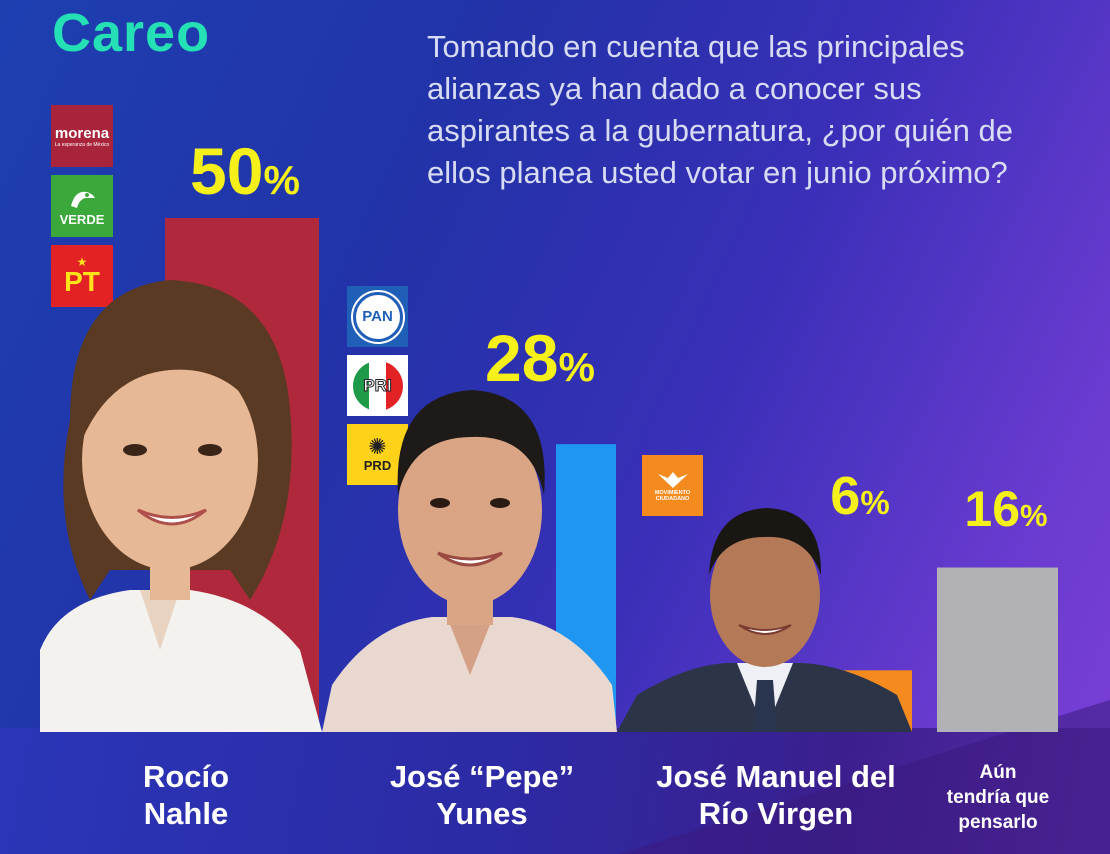 This screenshot has width=1110, height=854. I want to click on prd-logo-text: PRD, so click(377, 465).